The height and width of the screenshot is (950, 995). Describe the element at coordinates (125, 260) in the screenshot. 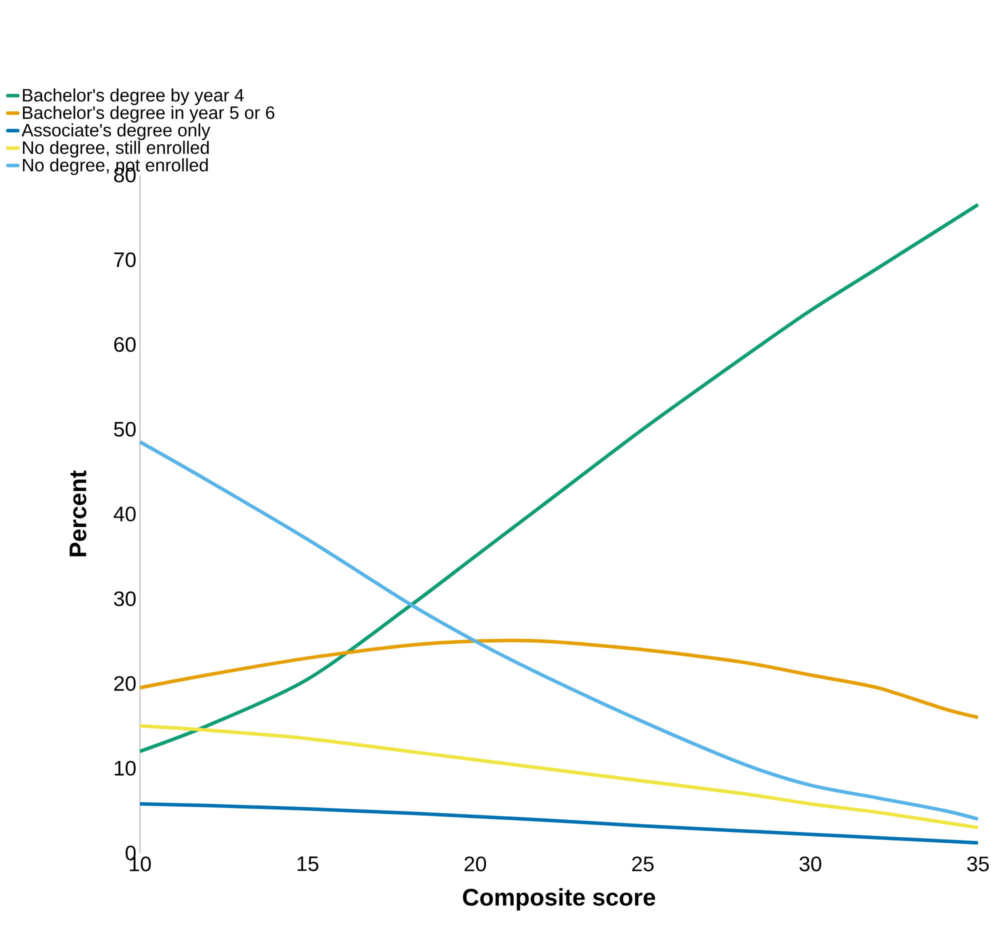

I see `y-tick-label: 70` at that location.